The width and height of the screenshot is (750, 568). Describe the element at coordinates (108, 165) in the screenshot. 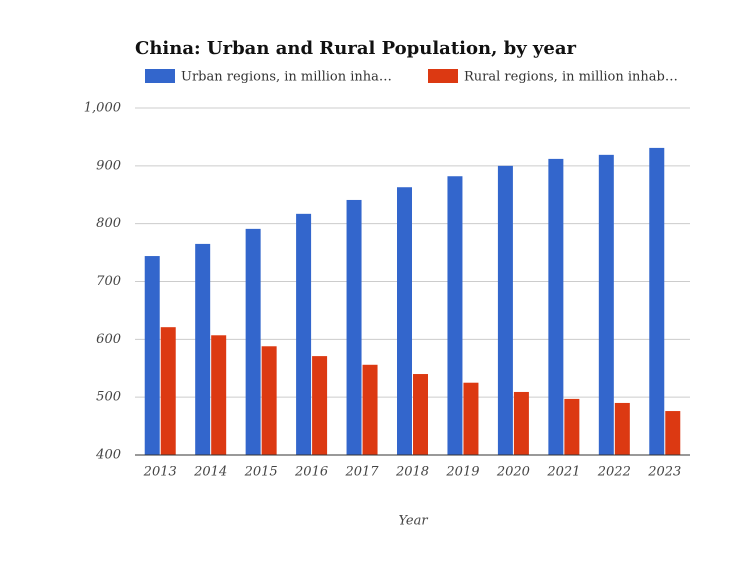

I see `y-tick-label: 900` at that location.